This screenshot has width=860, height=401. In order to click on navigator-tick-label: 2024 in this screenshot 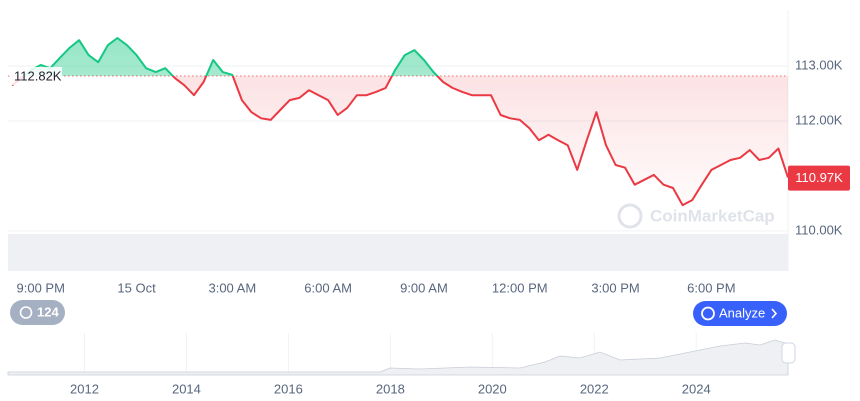, I will do `click(696, 388)`.